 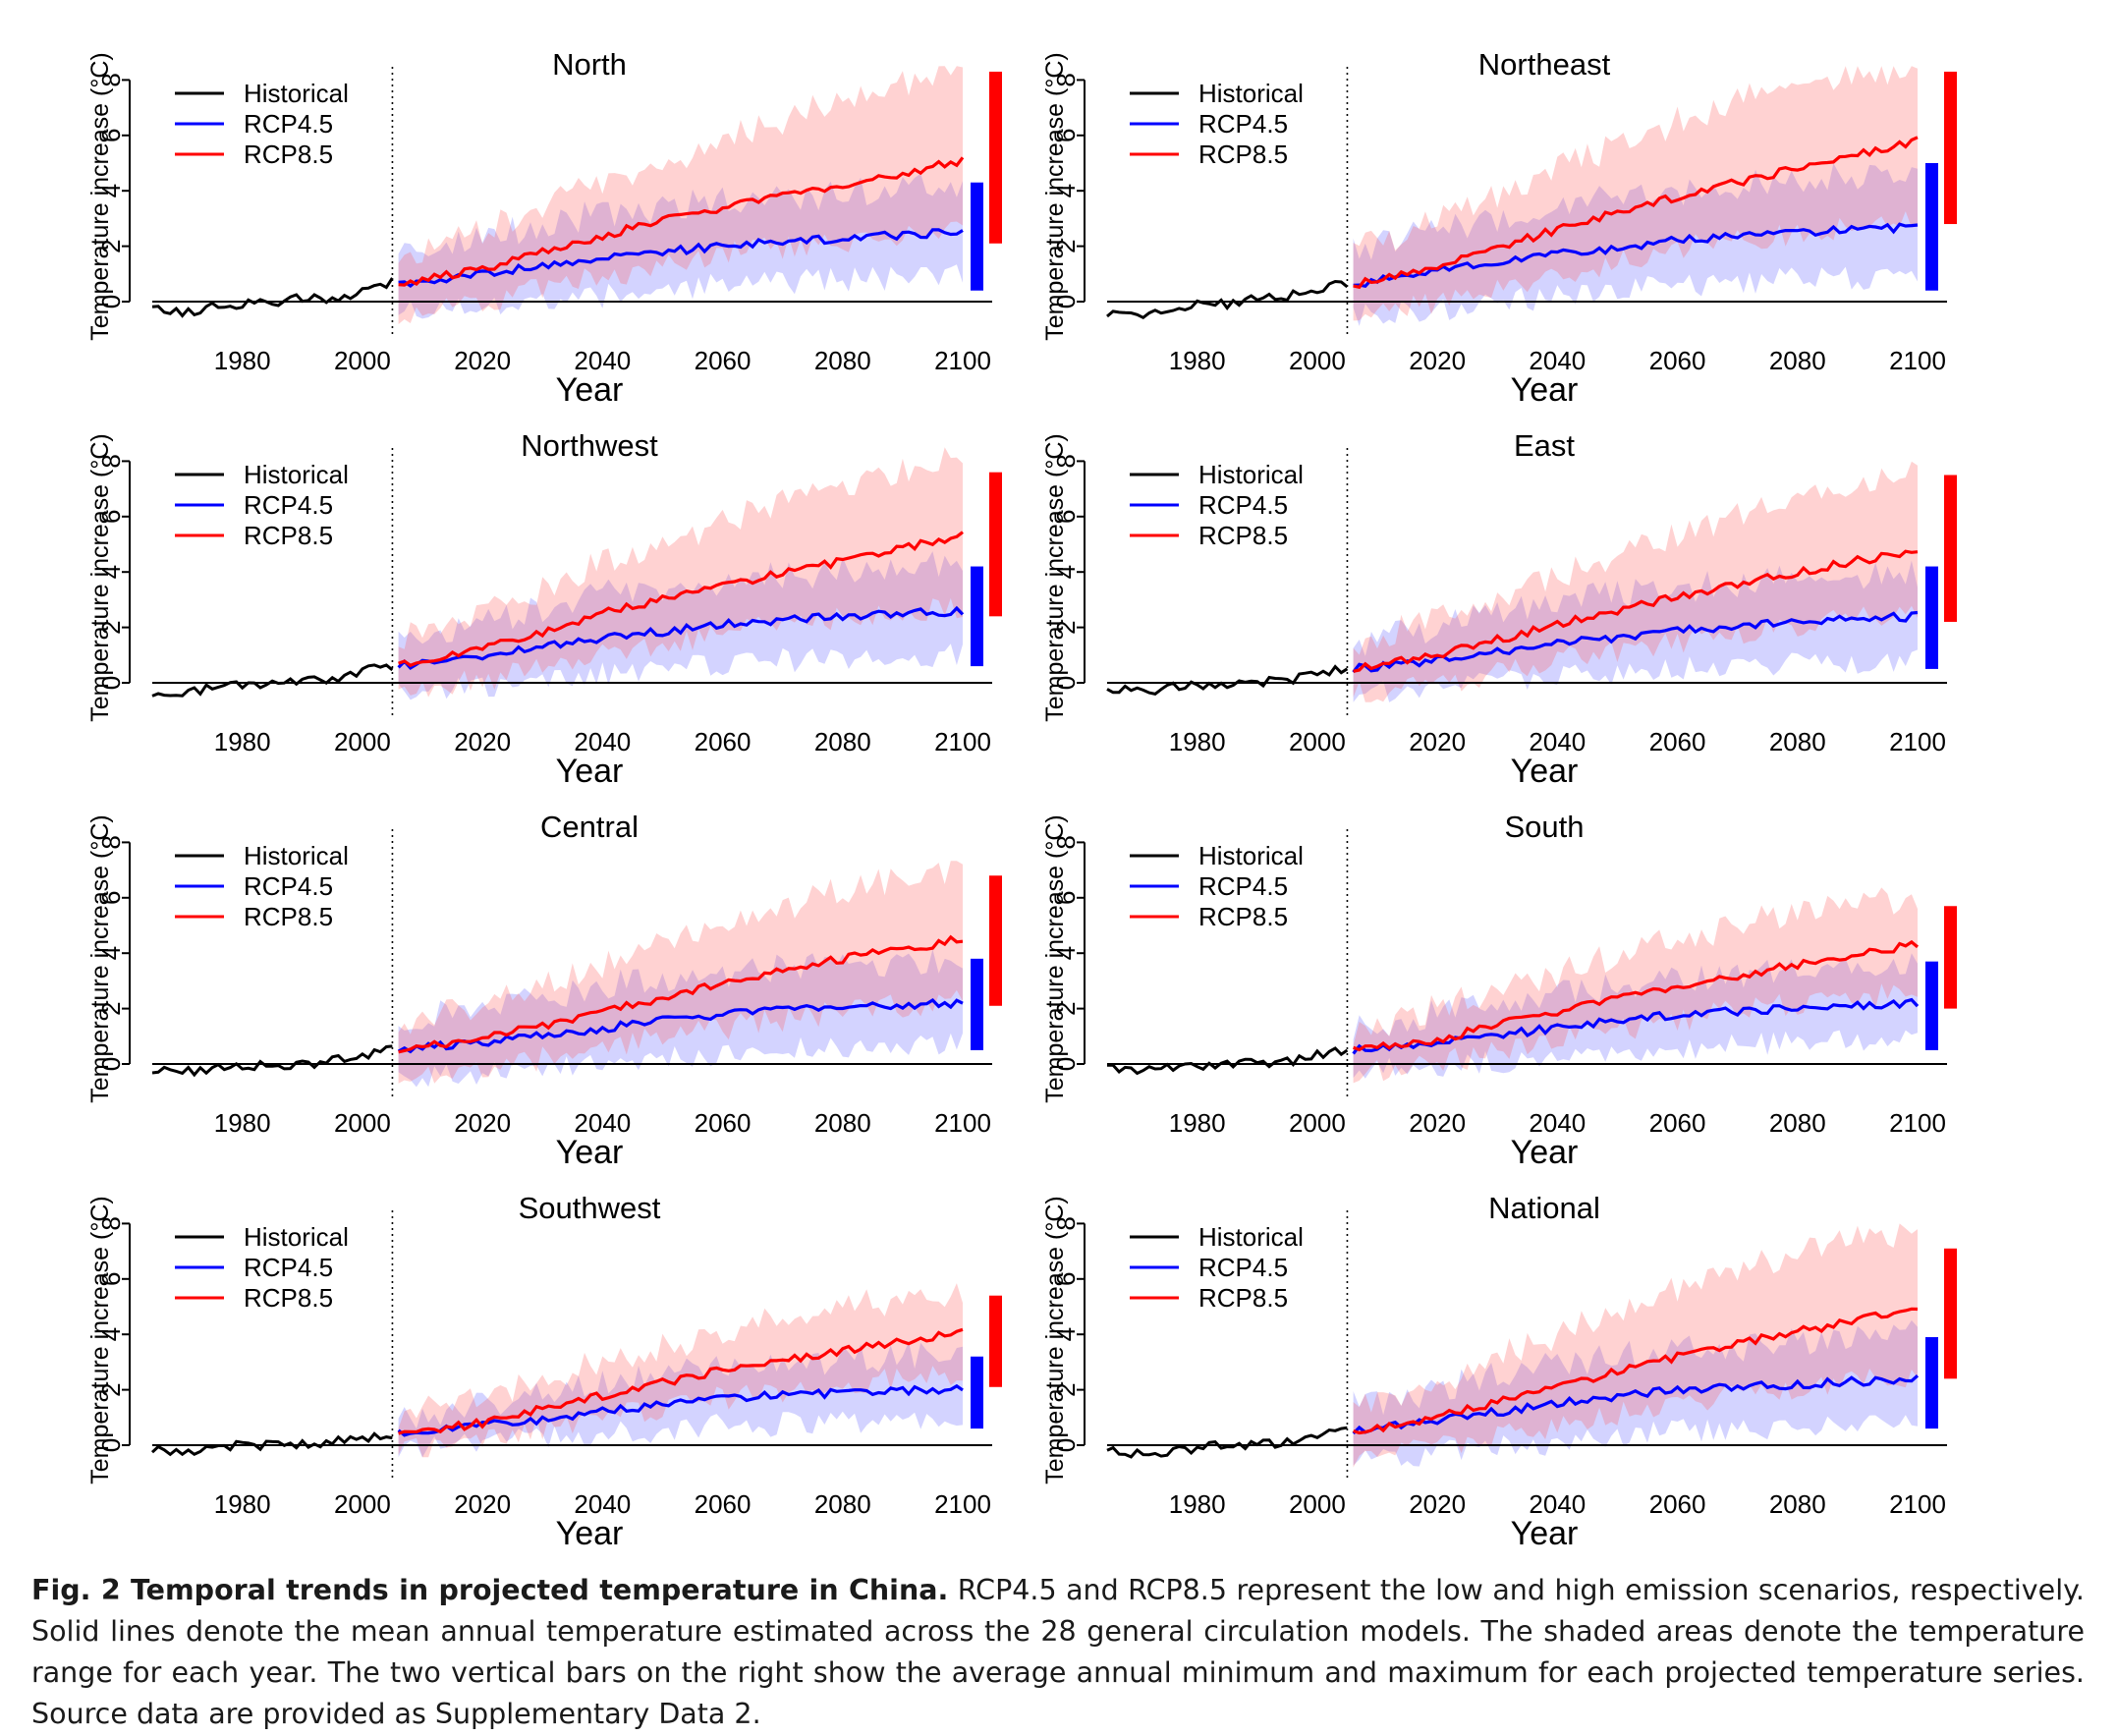 I want to click on panel-title: Central, so click(x=589, y=827).